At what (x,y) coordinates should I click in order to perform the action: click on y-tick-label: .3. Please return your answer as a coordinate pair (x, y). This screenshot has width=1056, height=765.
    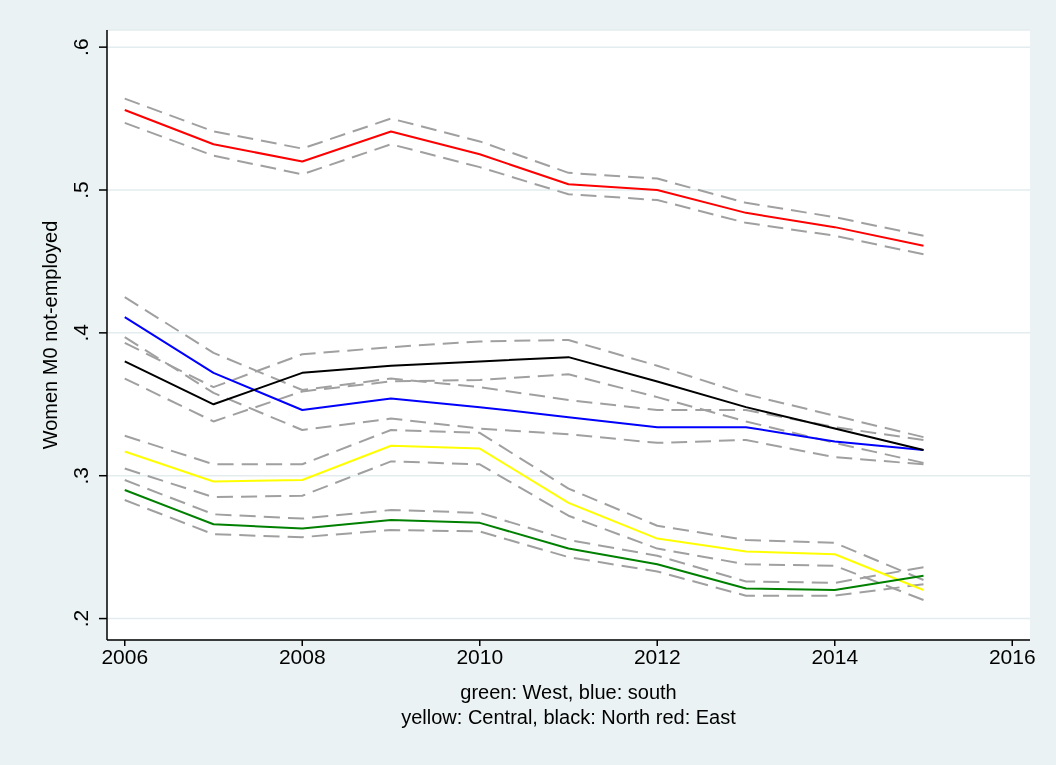
    Looking at the image, I should click on (80, 475).